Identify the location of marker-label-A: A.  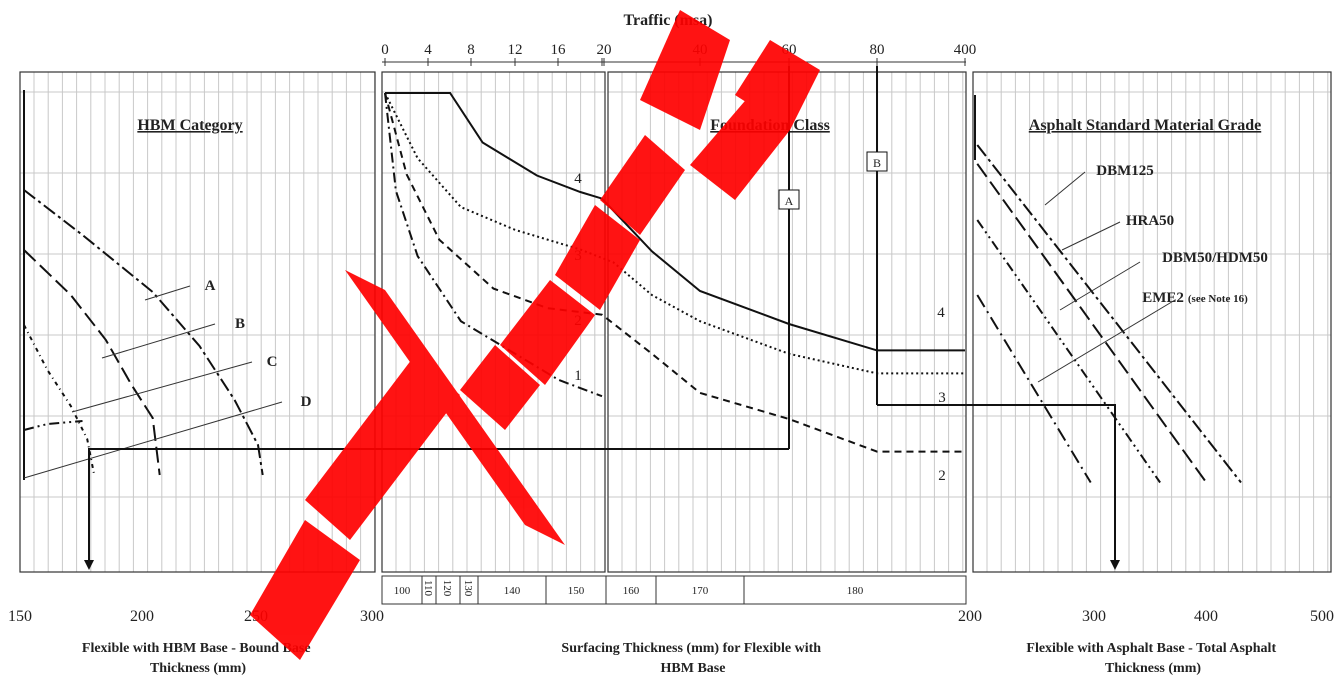
(789, 201).